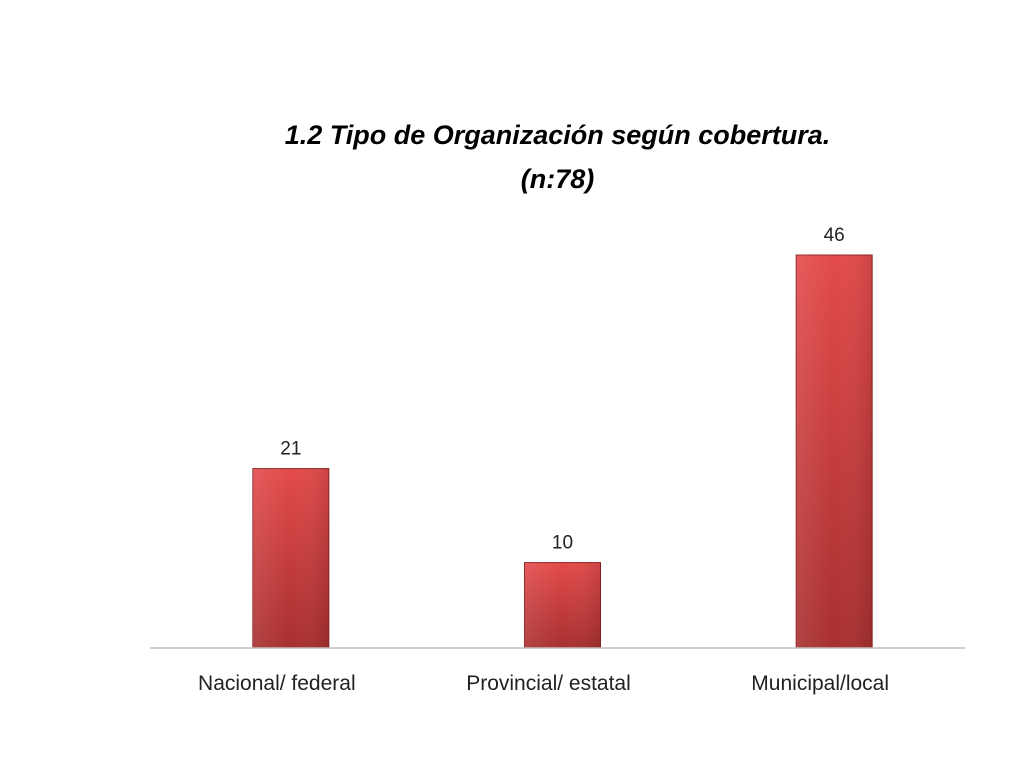 The image size is (1024, 768). What do you see at coordinates (548, 683) in the screenshot?
I see `x-tick-label: Provincial/ estatal` at bounding box center [548, 683].